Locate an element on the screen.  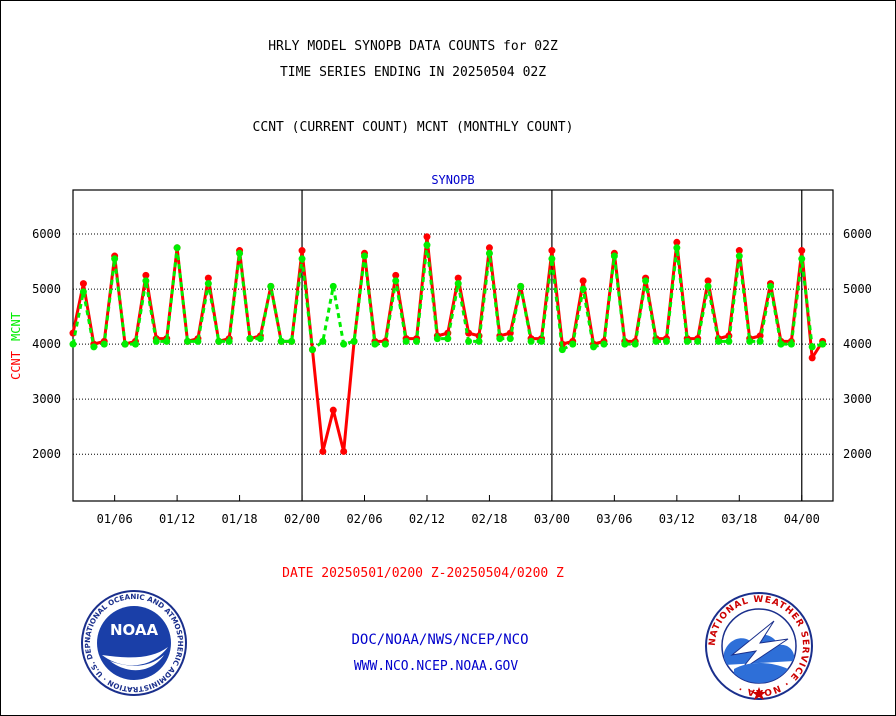
y-tick-label-right: 4000 is located at coordinates (857, 344).